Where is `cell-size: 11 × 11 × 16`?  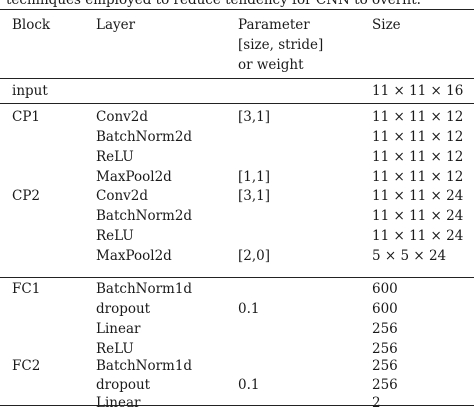
cell-size: 11 × 11 × 16 is located at coordinates (418, 91).